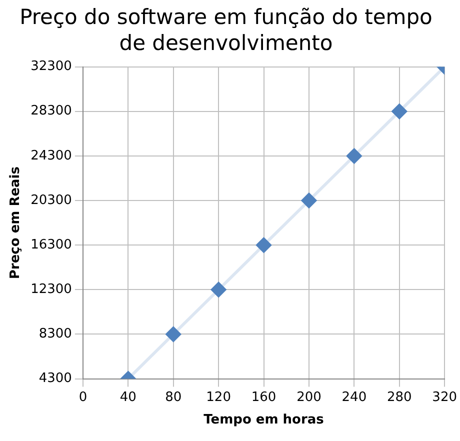  Describe the element at coordinates (309, 397) in the screenshot. I see `x-tick-label: 200` at that location.